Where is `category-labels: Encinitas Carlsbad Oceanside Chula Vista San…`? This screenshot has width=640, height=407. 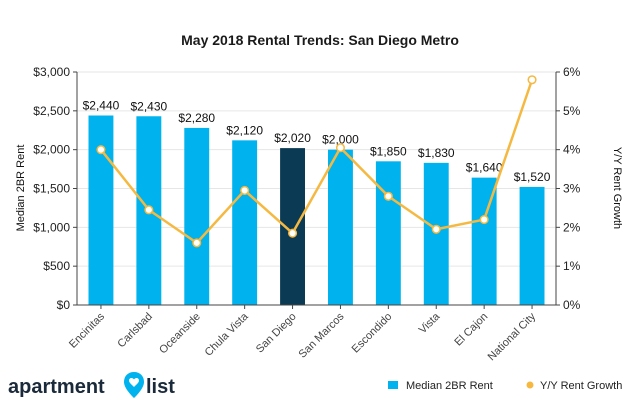
category-labels: Encinitas Carlsbad Oceanside Chula Vista San… is located at coordinates (303, 336).